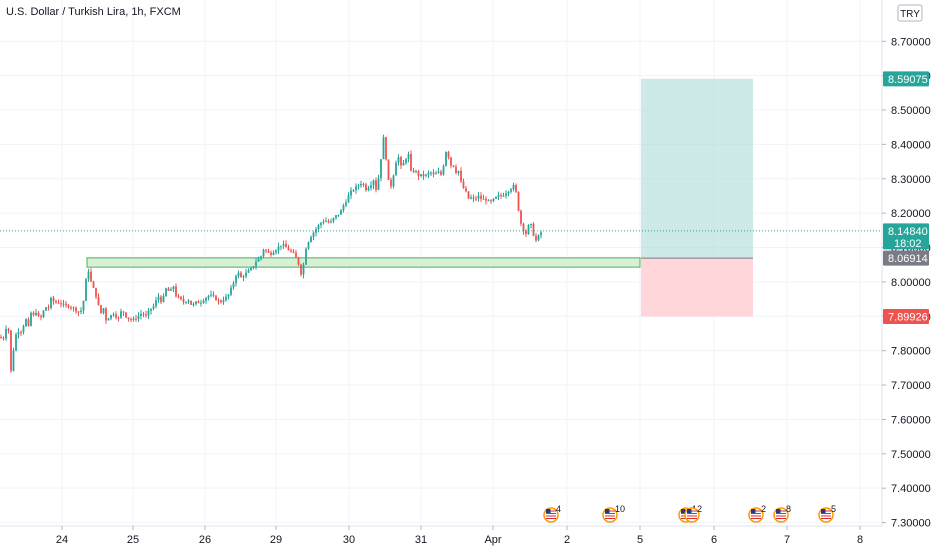 The height and width of the screenshot is (550, 932). Describe the element at coordinates (906, 258) in the screenshot. I see `entry-price-tag: 8.06914` at that location.